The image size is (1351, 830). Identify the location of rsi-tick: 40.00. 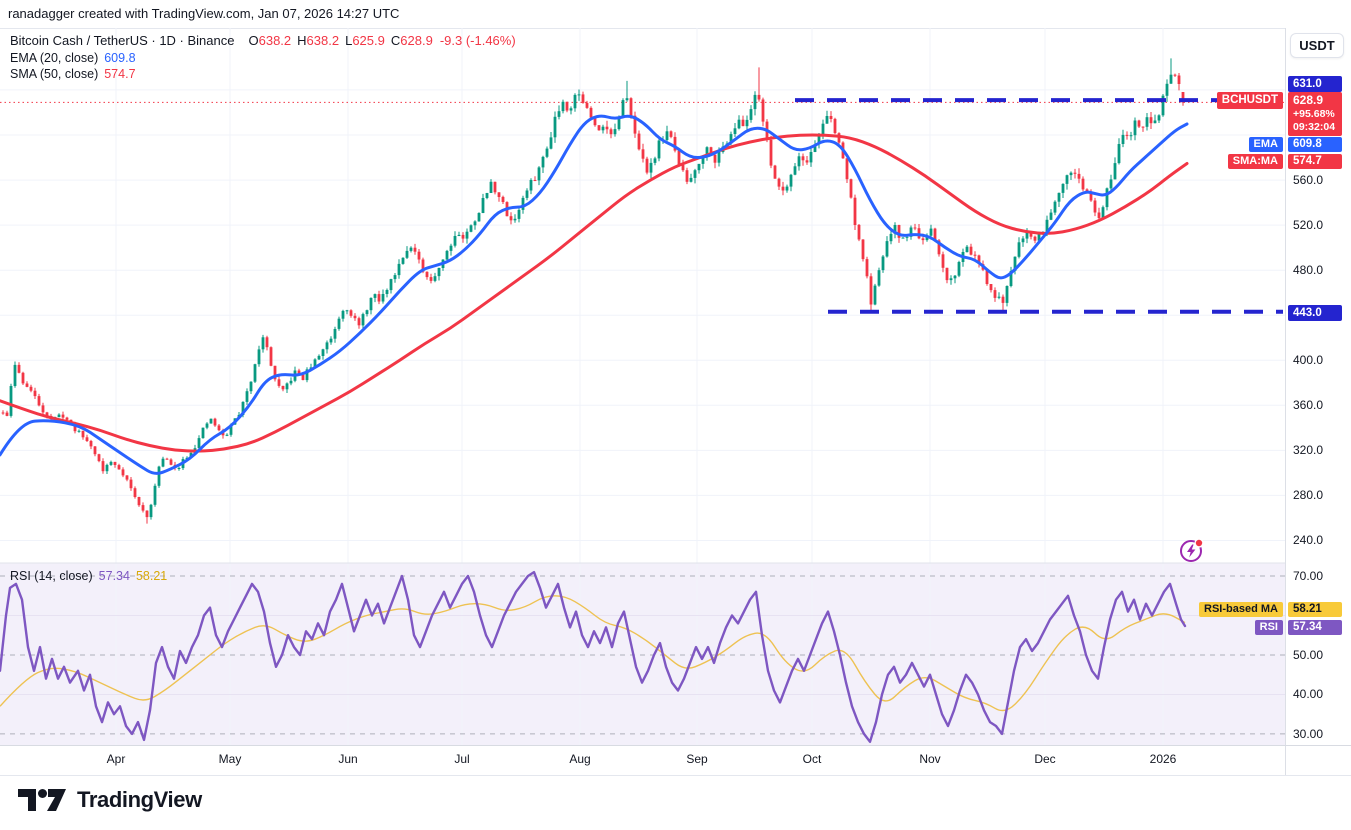
(1308, 694).